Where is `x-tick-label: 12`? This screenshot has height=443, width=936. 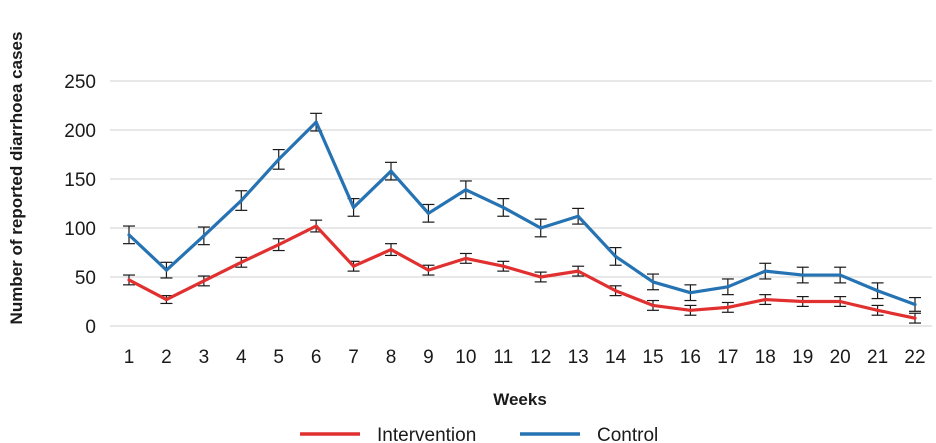 x-tick-label: 12 is located at coordinates (540, 357).